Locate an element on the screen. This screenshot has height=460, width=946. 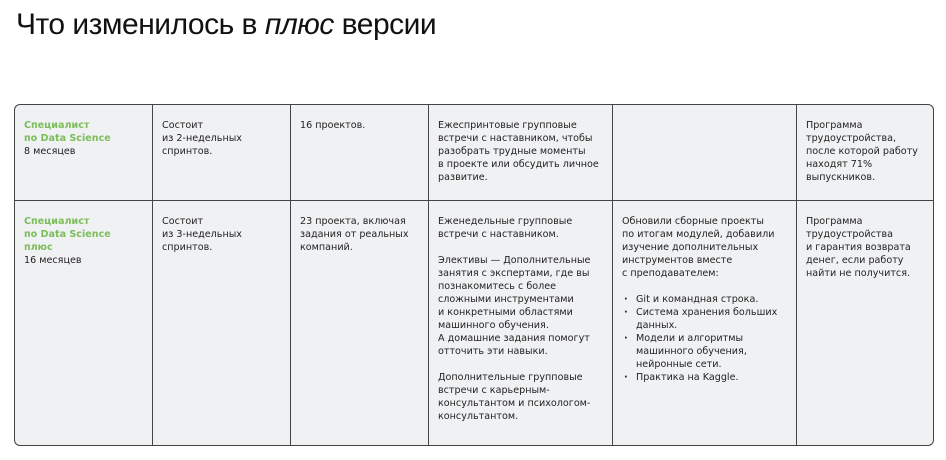
title-text: Что изменилось в is located at coordinates (140, 24).